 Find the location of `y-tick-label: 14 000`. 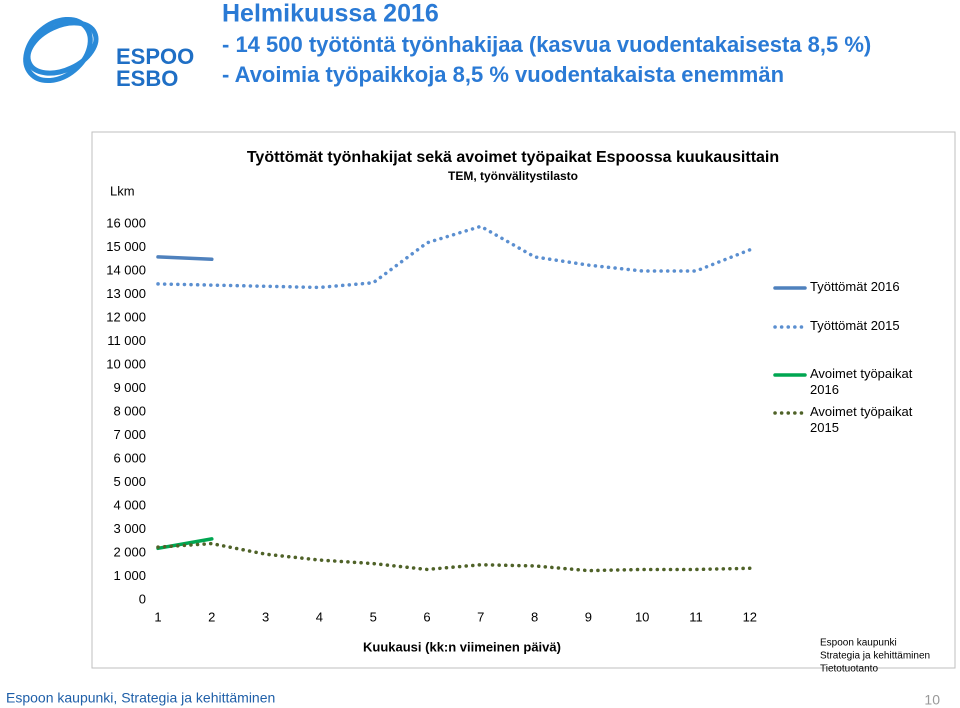

y-tick-label: 14 000 is located at coordinates (126, 269).